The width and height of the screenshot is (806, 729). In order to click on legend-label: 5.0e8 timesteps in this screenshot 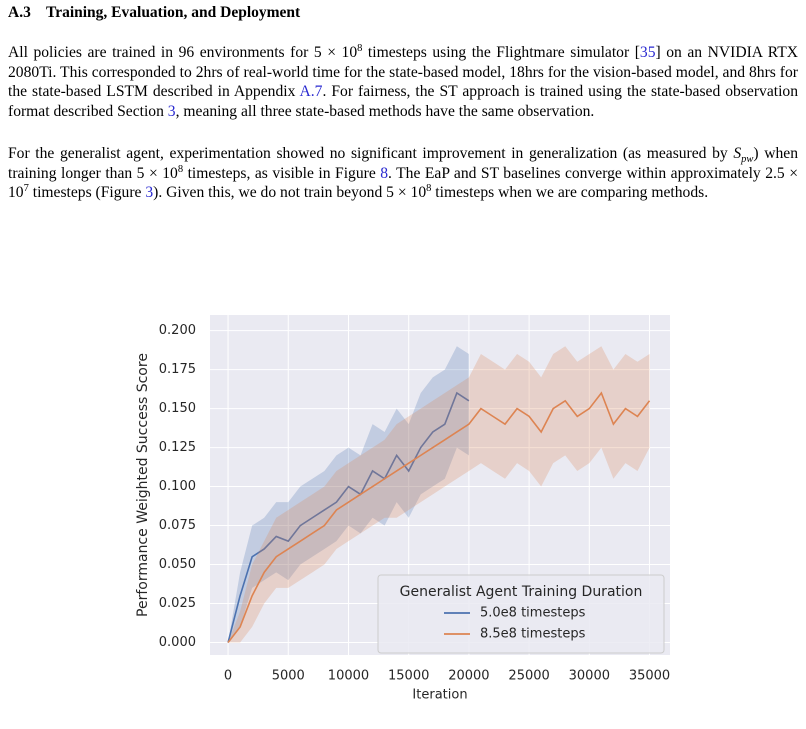, I will do `click(533, 613)`.